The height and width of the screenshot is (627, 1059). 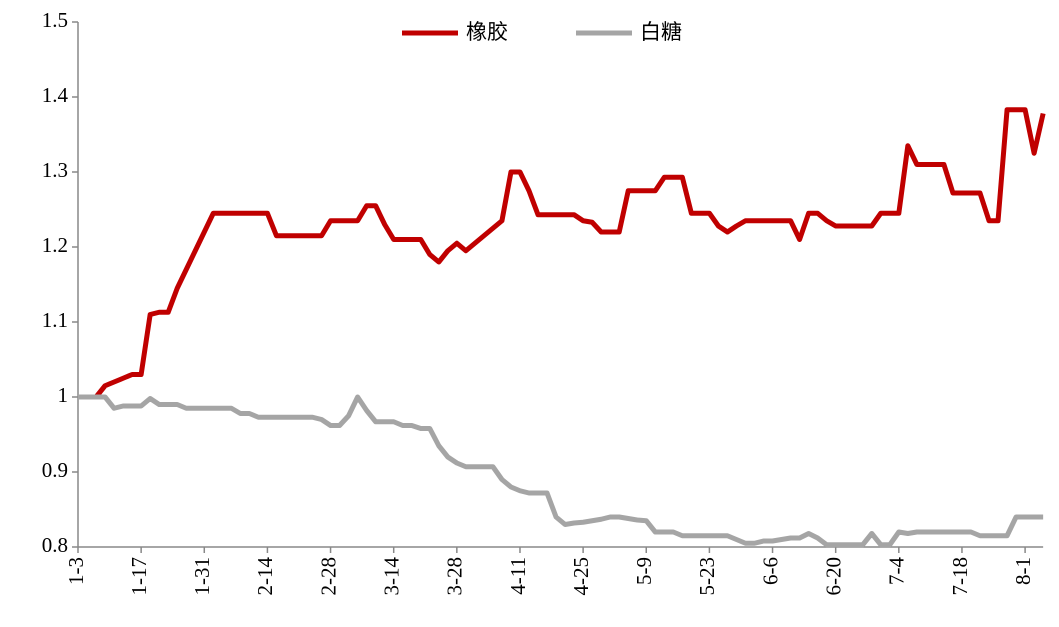 What do you see at coordinates (55, 545) in the screenshot?
I see `y-tick-label: 0.8` at bounding box center [55, 545].